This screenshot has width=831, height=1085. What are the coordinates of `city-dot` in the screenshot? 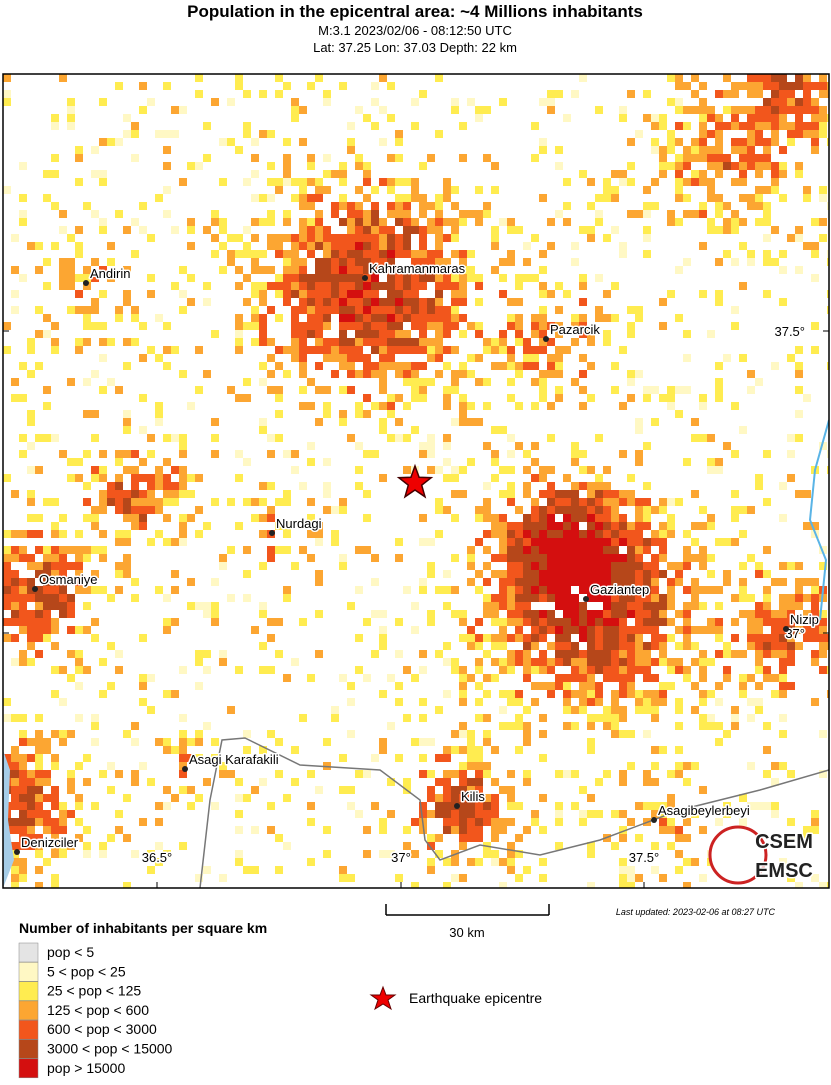 It's located at (457, 806).